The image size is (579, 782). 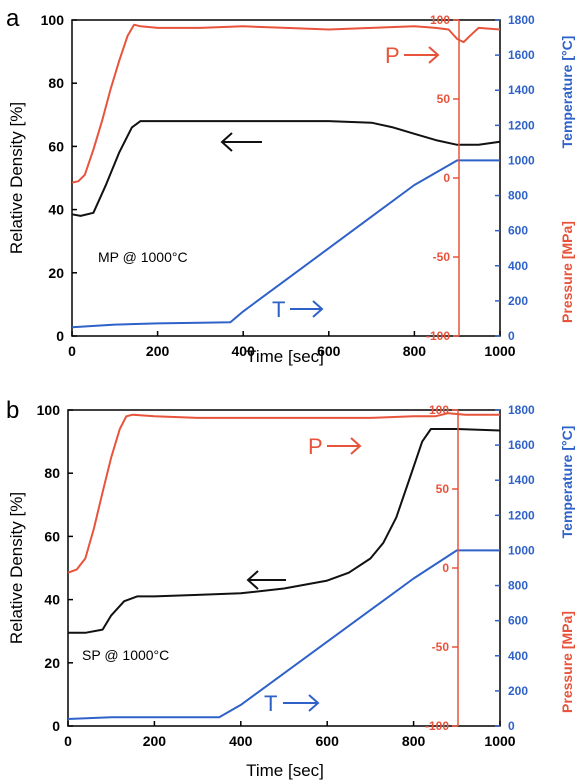 I want to click on panel-a-temperature-label: T, so click(x=278, y=309).